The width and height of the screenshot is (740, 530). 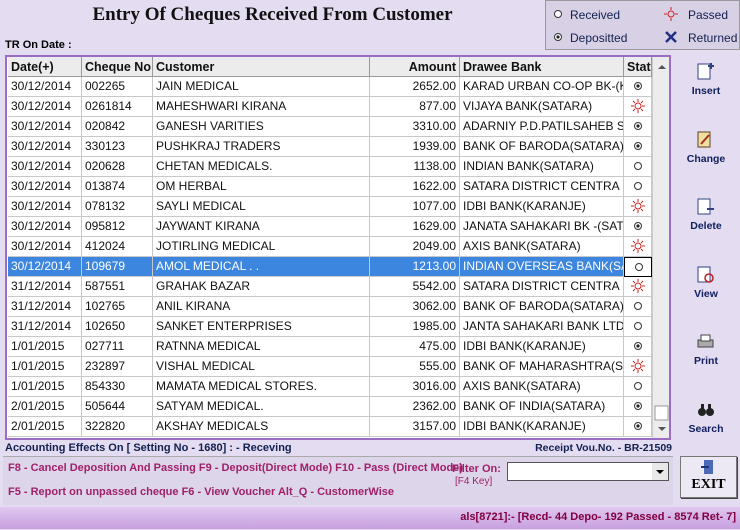 I want to click on table-cell: 2652.00, so click(x=415, y=87).